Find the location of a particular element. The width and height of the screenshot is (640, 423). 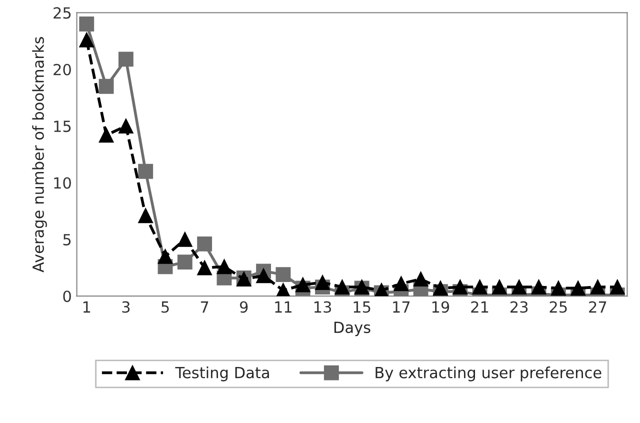

x-tick-label: 13 is located at coordinates (323, 307).